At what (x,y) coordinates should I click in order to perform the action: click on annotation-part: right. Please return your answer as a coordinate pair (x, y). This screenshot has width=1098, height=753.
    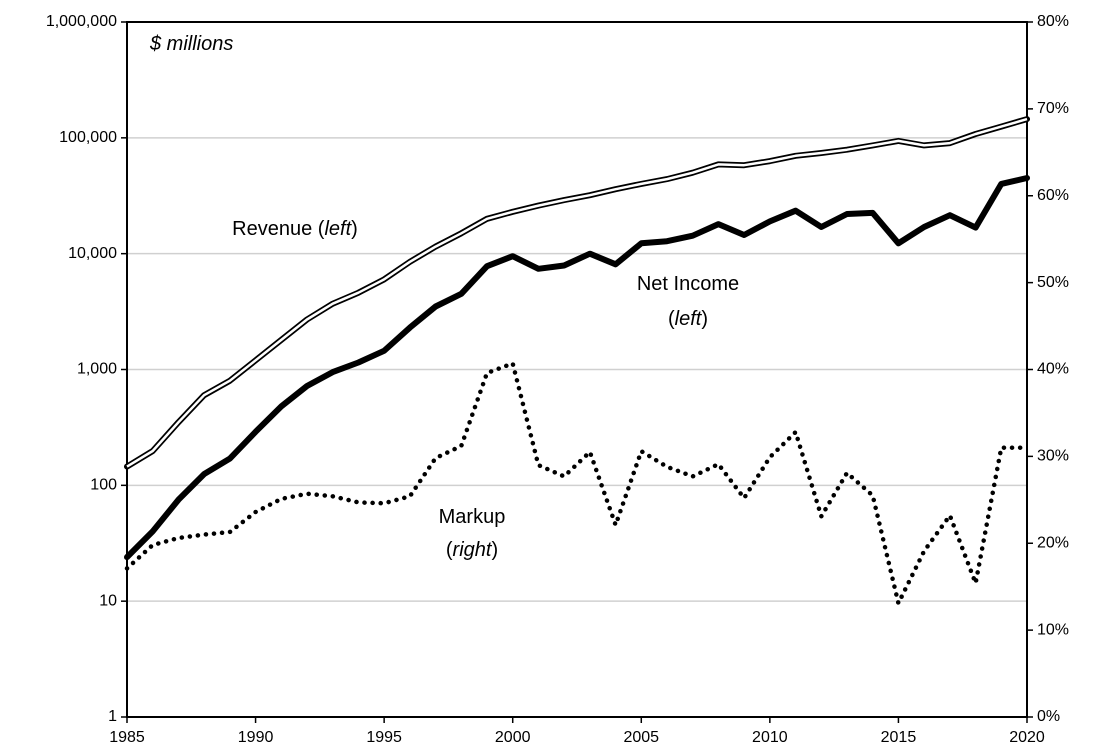
    Looking at the image, I should click on (473, 550).